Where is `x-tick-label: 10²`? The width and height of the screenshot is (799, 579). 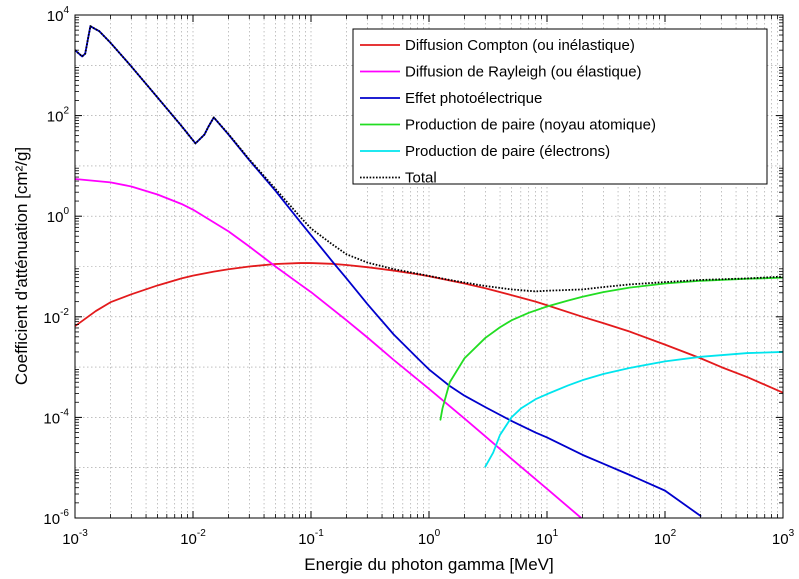 x-tick-label: 10² is located at coordinates (665, 538).